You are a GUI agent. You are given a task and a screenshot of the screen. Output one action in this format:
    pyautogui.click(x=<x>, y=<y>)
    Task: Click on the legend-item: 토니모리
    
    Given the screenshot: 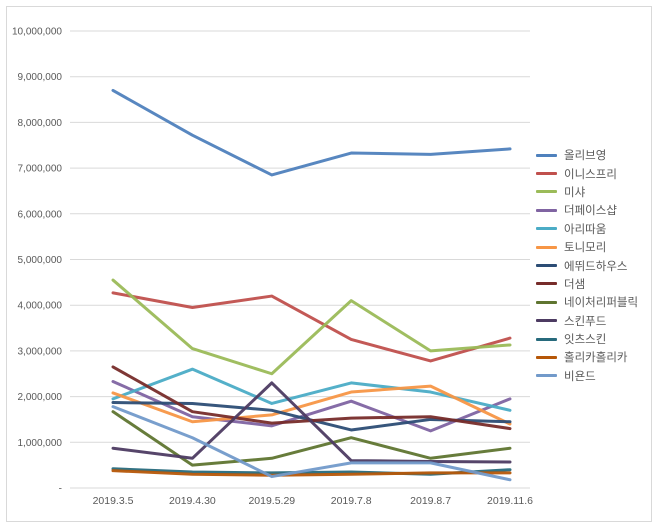 What is the action you would take?
    pyautogui.click(x=587, y=247)
    